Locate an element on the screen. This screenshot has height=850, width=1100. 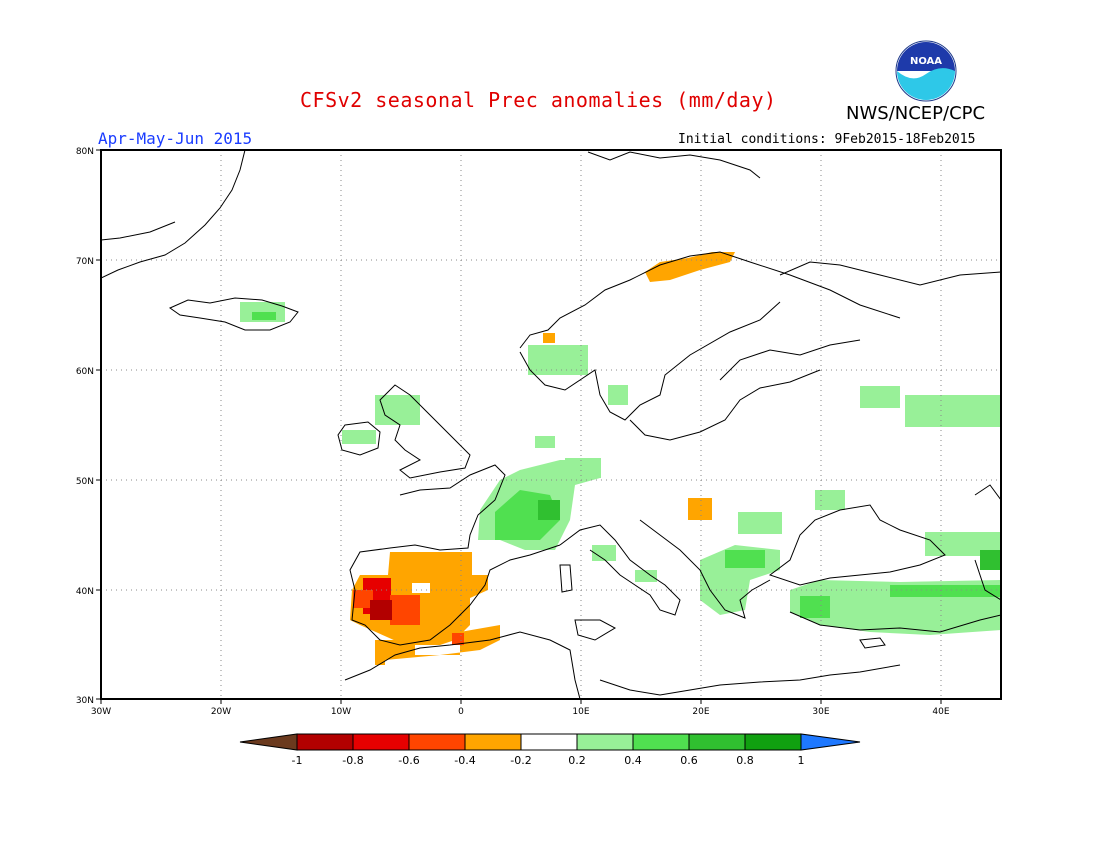
lon-label-10w: 10W is located at coordinates (341, 712).